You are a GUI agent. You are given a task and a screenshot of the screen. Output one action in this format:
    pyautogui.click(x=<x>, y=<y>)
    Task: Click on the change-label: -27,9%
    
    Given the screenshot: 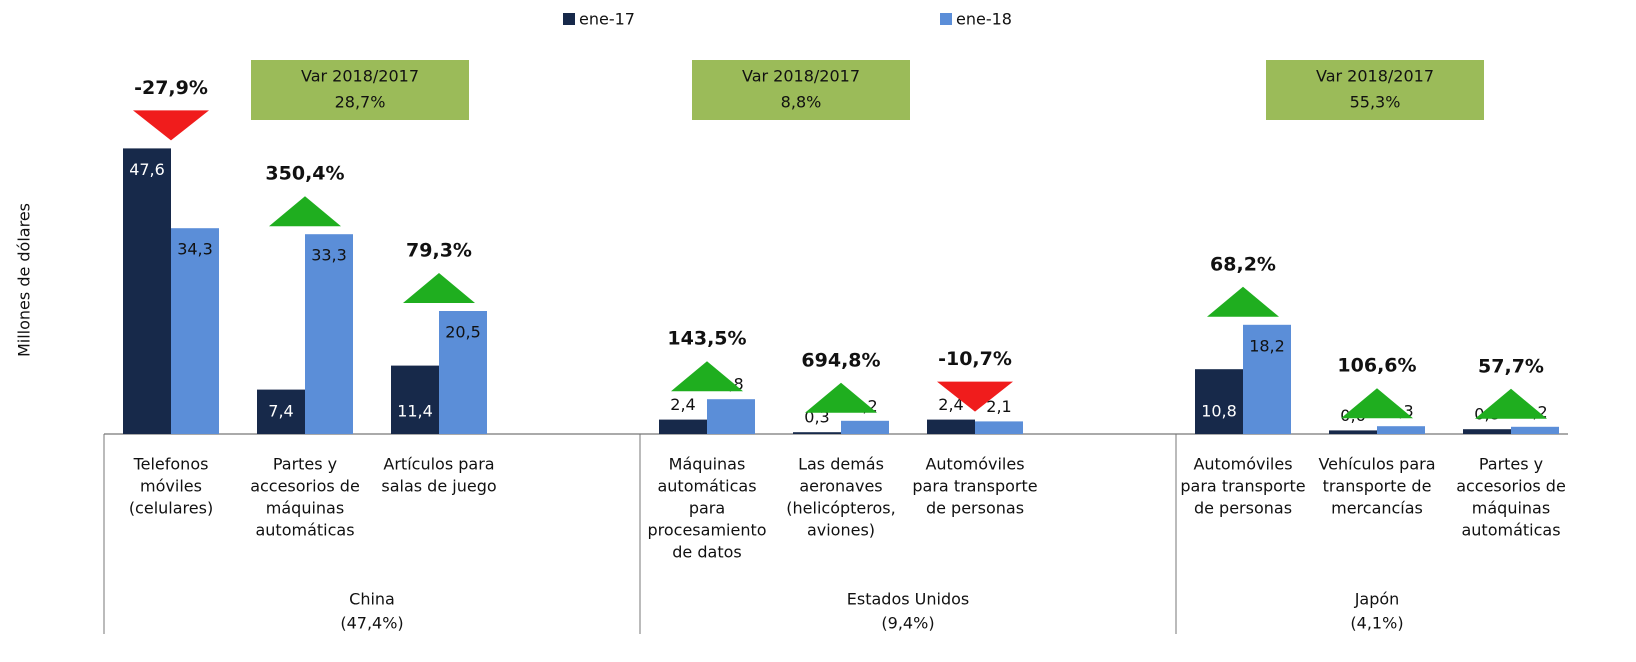 What is the action you would take?
    pyautogui.click(x=171, y=88)
    